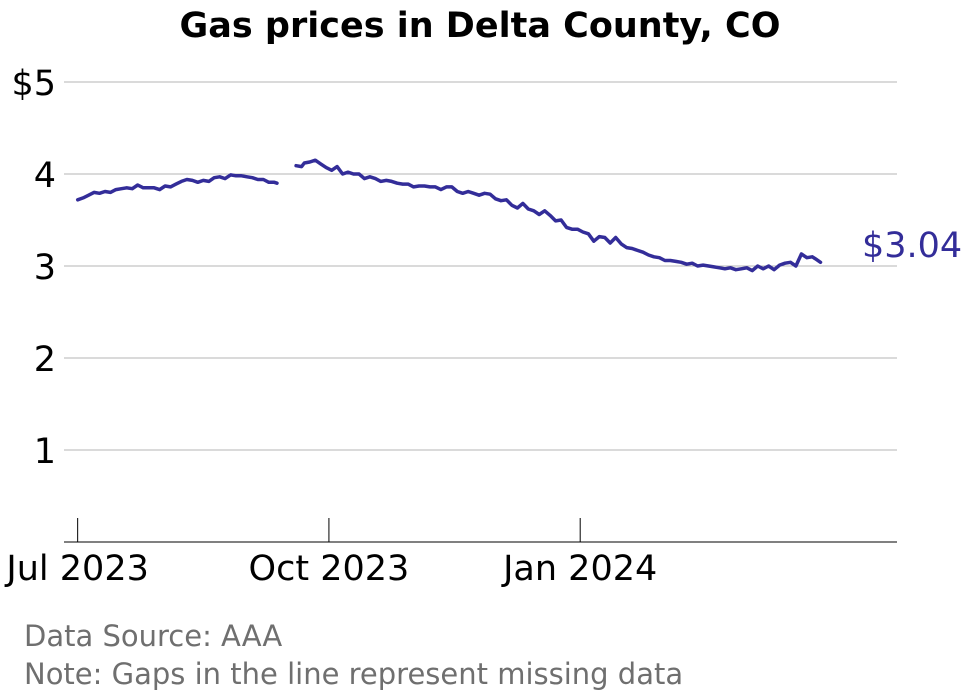 This screenshot has height=699, width=980. I want to click on y-axis-ticks: $5 4 3 2 1, so click(33, 268).